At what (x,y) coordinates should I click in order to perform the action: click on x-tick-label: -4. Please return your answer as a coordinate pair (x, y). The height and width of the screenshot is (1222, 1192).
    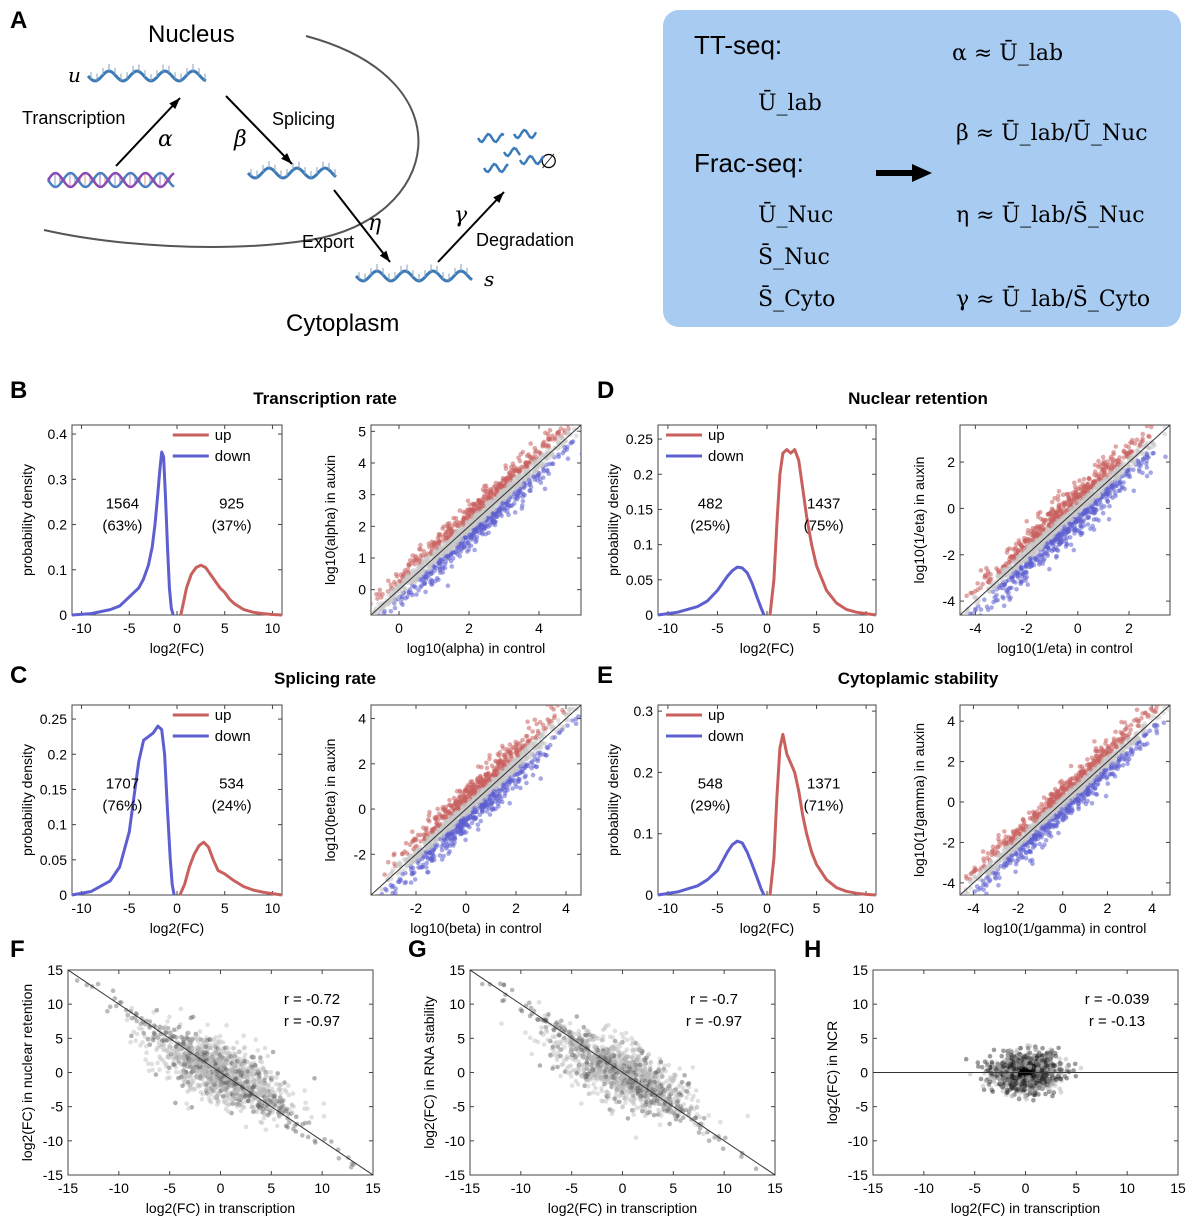
    Looking at the image, I should click on (973, 908).